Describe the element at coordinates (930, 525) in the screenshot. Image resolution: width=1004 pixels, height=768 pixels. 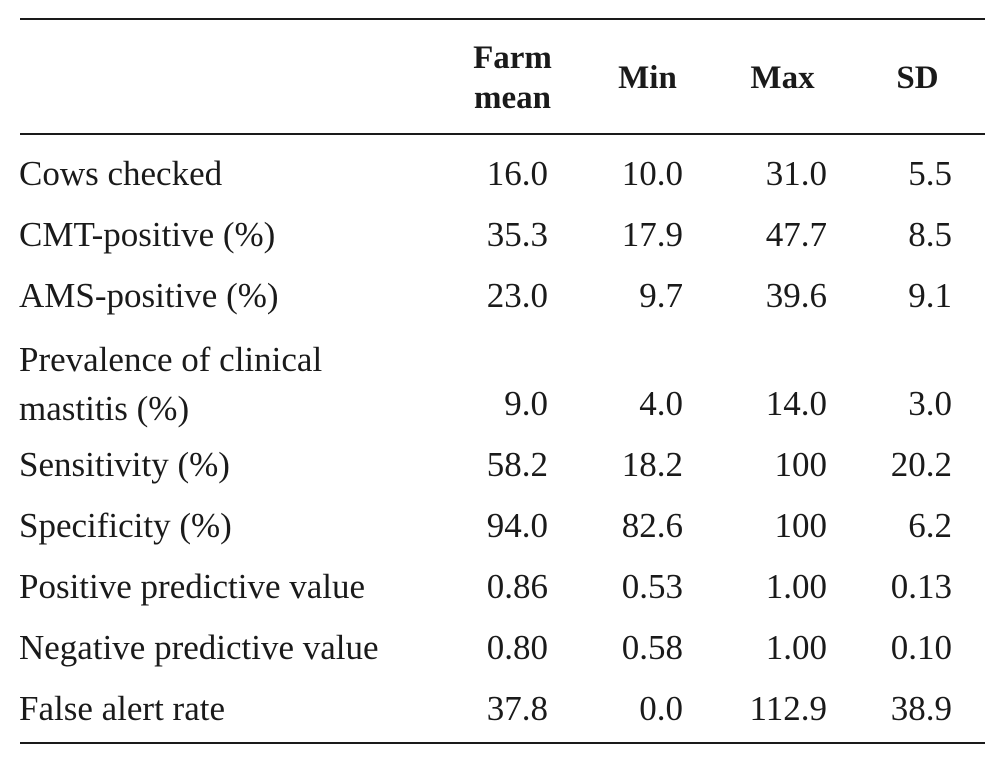
I see `cell-sd: 6.2` at that location.